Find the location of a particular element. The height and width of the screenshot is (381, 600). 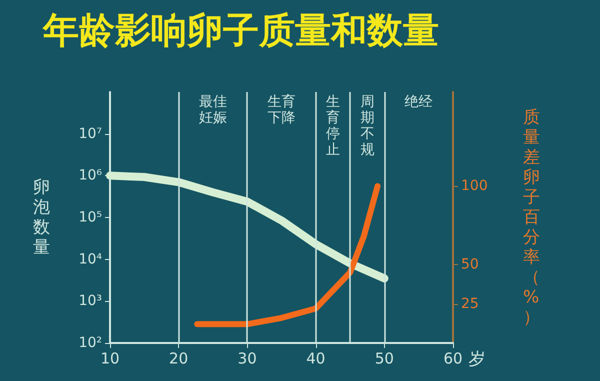

ref-line-label: 生育停止 is located at coordinates (333, 126).